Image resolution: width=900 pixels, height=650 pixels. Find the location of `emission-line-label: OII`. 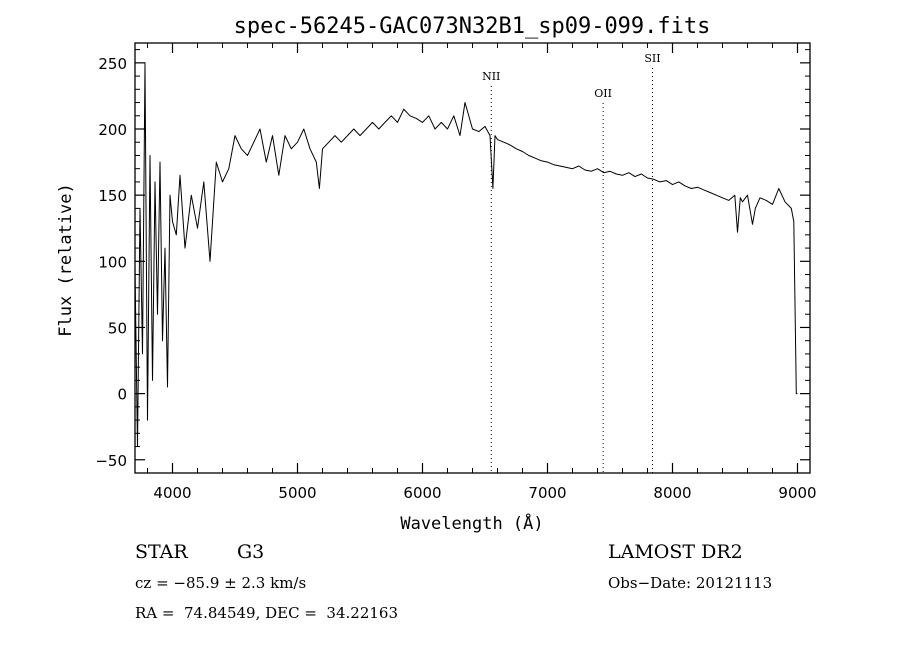

emission-line-label: OII is located at coordinates (603, 93).